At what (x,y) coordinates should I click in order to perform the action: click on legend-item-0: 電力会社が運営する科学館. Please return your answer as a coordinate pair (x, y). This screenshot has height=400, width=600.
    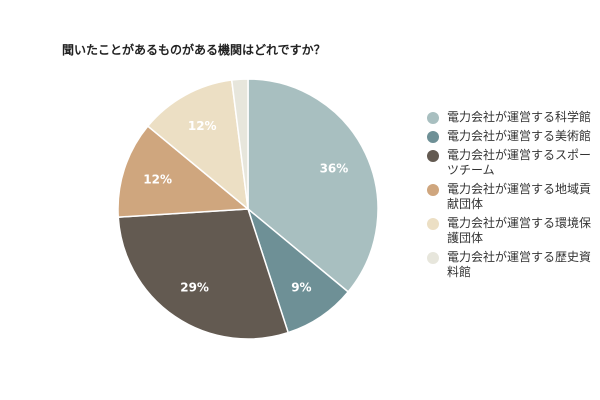
    Looking at the image, I should click on (513, 117).